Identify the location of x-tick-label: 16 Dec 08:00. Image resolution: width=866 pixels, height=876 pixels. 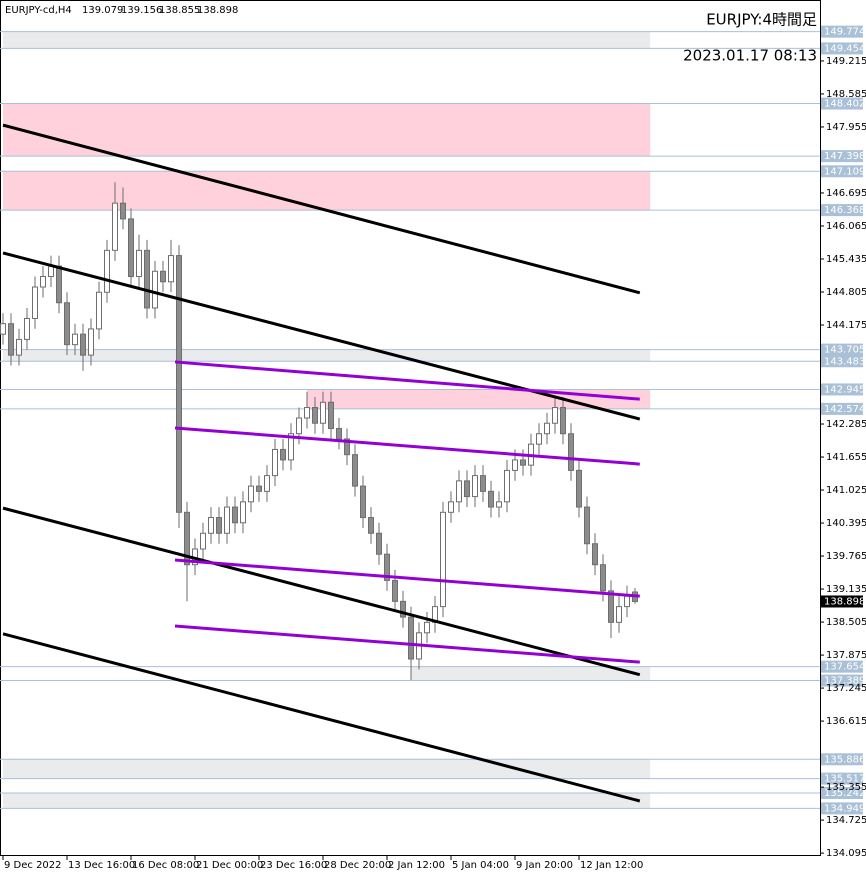
(165, 865).